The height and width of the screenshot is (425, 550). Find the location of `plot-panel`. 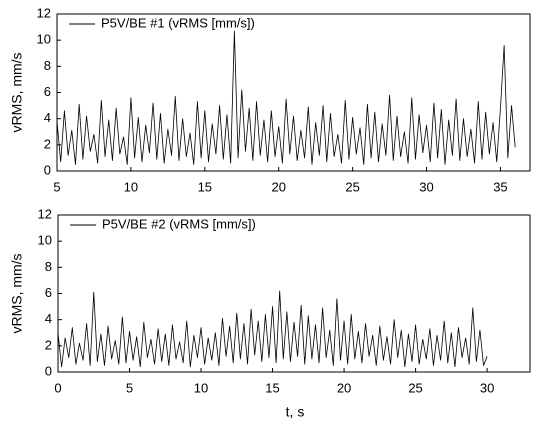

plot-panel is located at coordinates (272, 329).